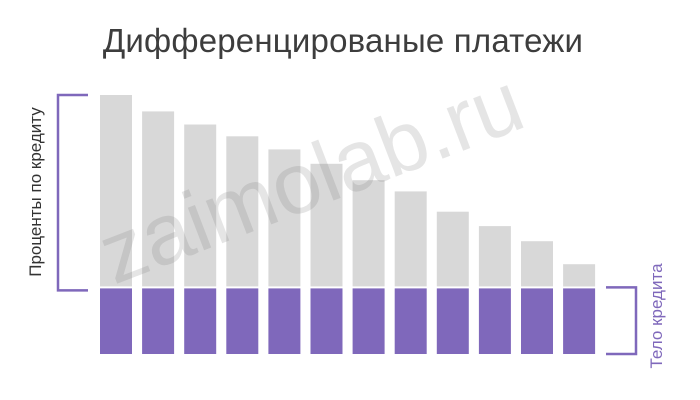 The image size is (700, 400). What do you see at coordinates (35, 192) in the screenshot?
I see `interest-axis-label: Проценты по кредиту` at bounding box center [35, 192].